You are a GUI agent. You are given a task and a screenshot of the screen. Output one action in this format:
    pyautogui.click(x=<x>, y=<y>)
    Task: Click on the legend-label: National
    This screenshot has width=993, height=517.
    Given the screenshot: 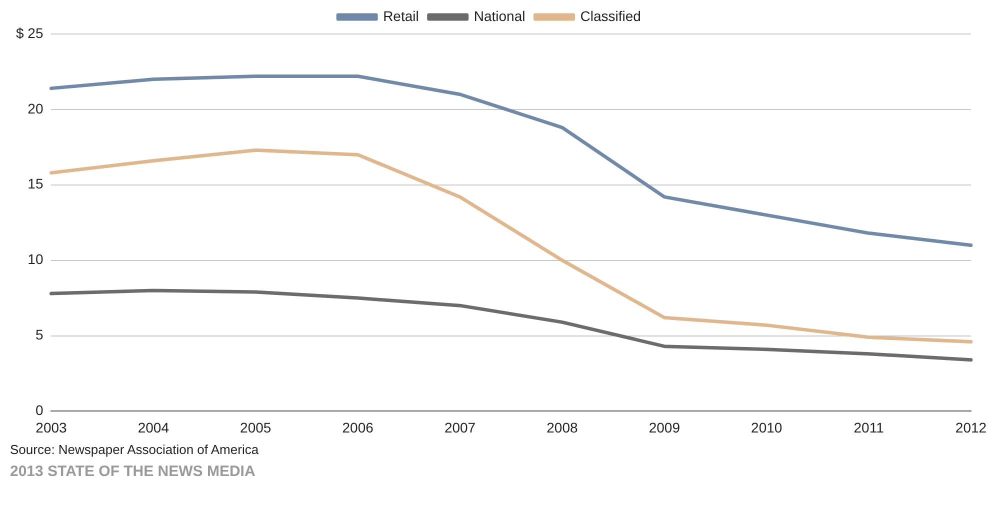 What is the action you would take?
    pyautogui.click(x=500, y=16)
    